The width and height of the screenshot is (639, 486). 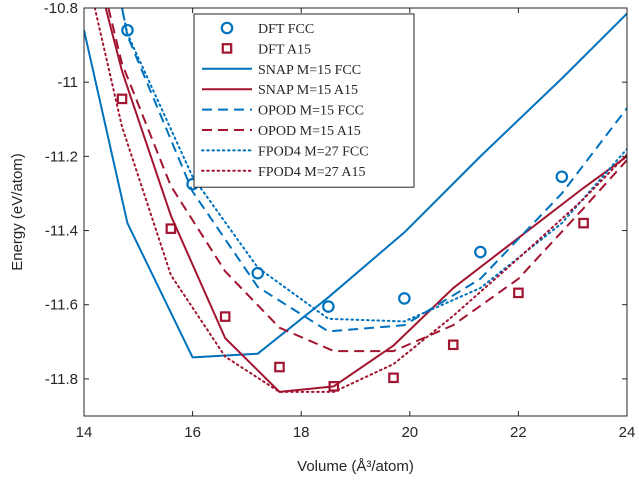 What do you see at coordinates (313, 151) in the screenshot?
I see `legend-label: FPOD4 M=27 FCC` at bounding box center [313, 151].